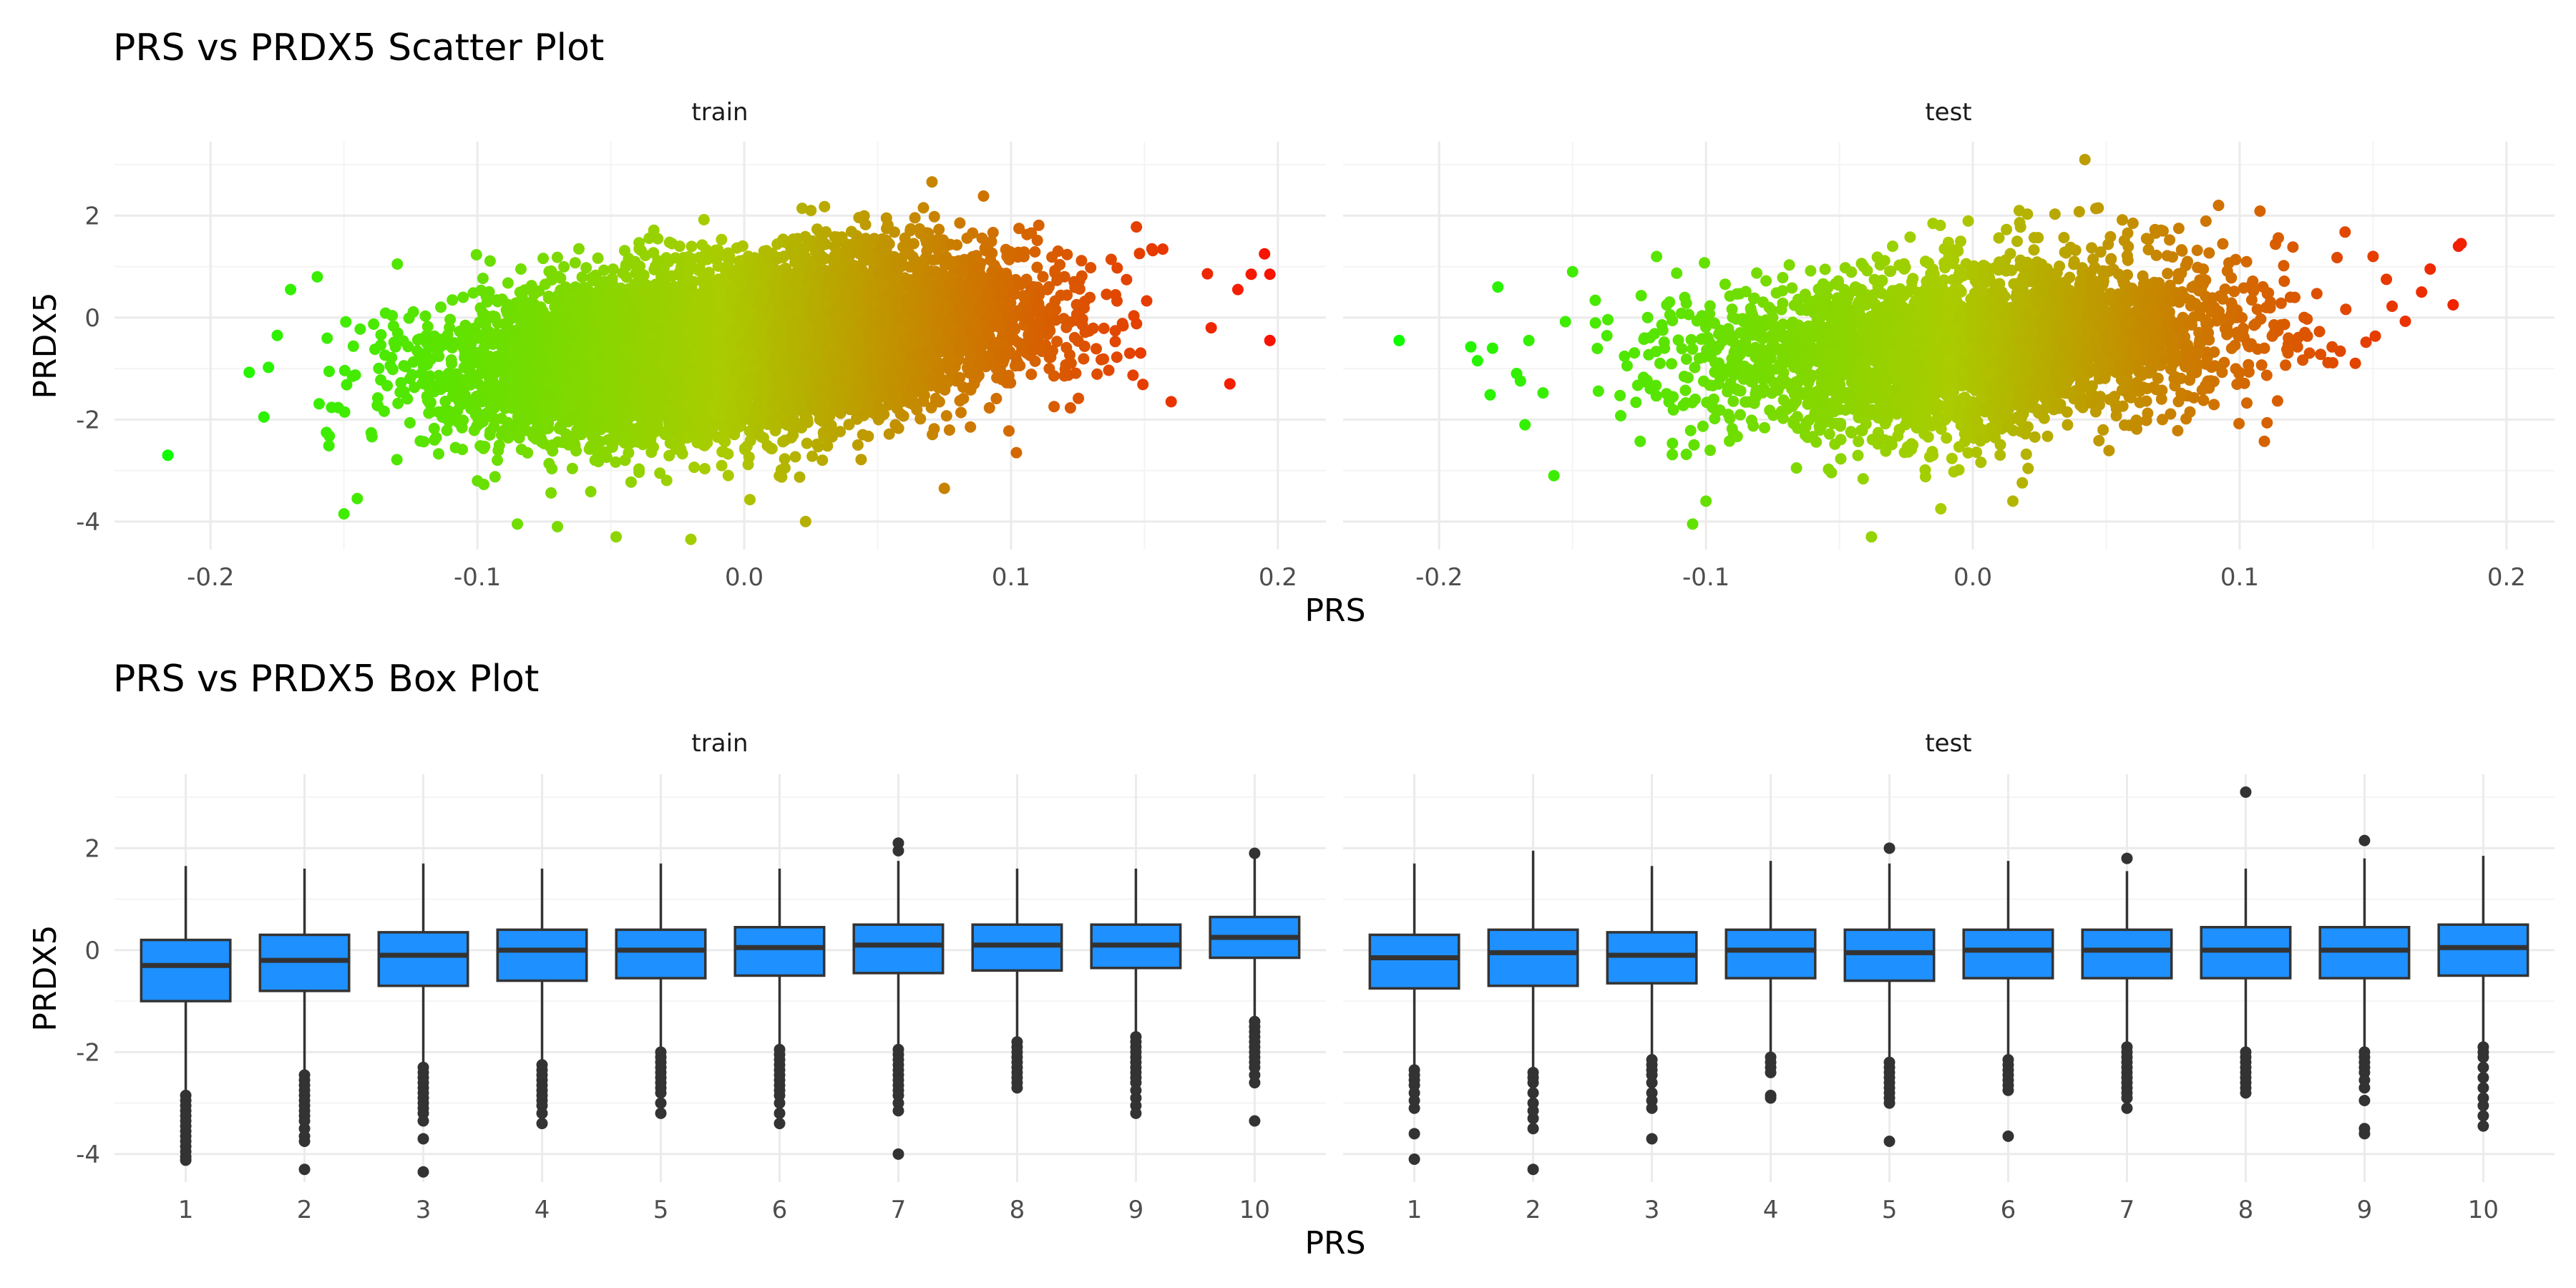 Image resolution: width=2576 pixels, height=1288 pixels. What do you see at coordinates (45, 345) in the screenshot?
I see `scatter-y-axis-label: PRDX5` at bounding box center [45, 345].